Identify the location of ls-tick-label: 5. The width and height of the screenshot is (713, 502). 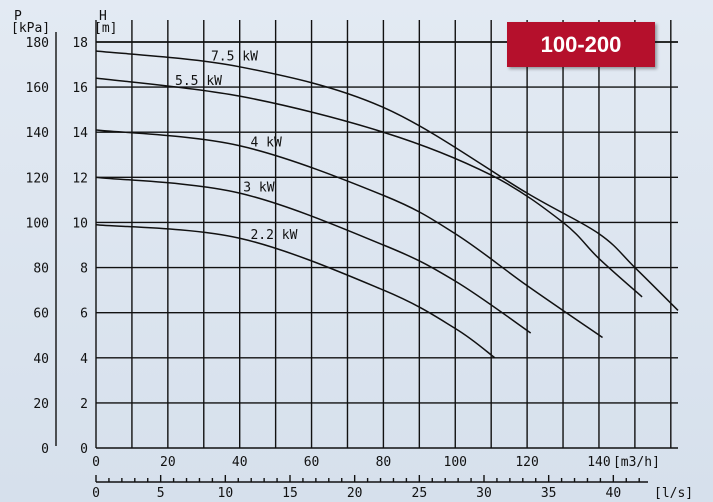
(161, 493).